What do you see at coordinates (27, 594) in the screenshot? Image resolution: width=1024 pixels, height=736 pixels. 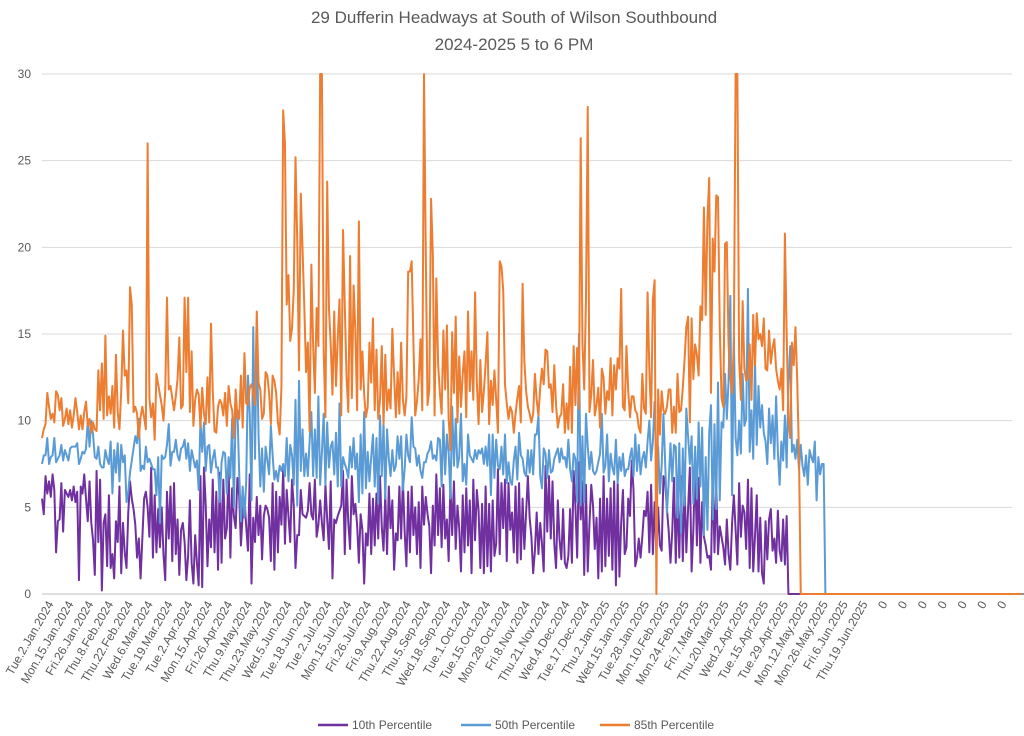 I see `y-tick-label: 0` at bounding box center [27, 594].